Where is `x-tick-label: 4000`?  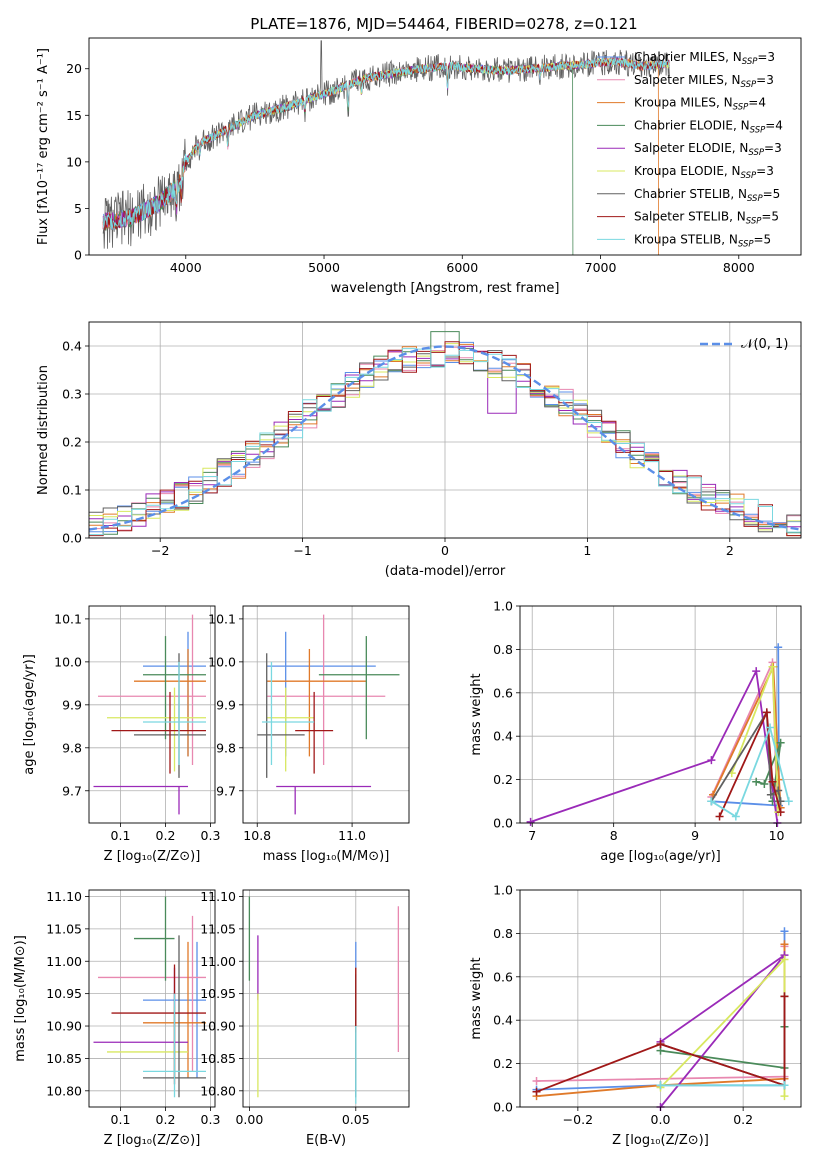
x-tick-label: 4000 is located at coordinates (186, 267).